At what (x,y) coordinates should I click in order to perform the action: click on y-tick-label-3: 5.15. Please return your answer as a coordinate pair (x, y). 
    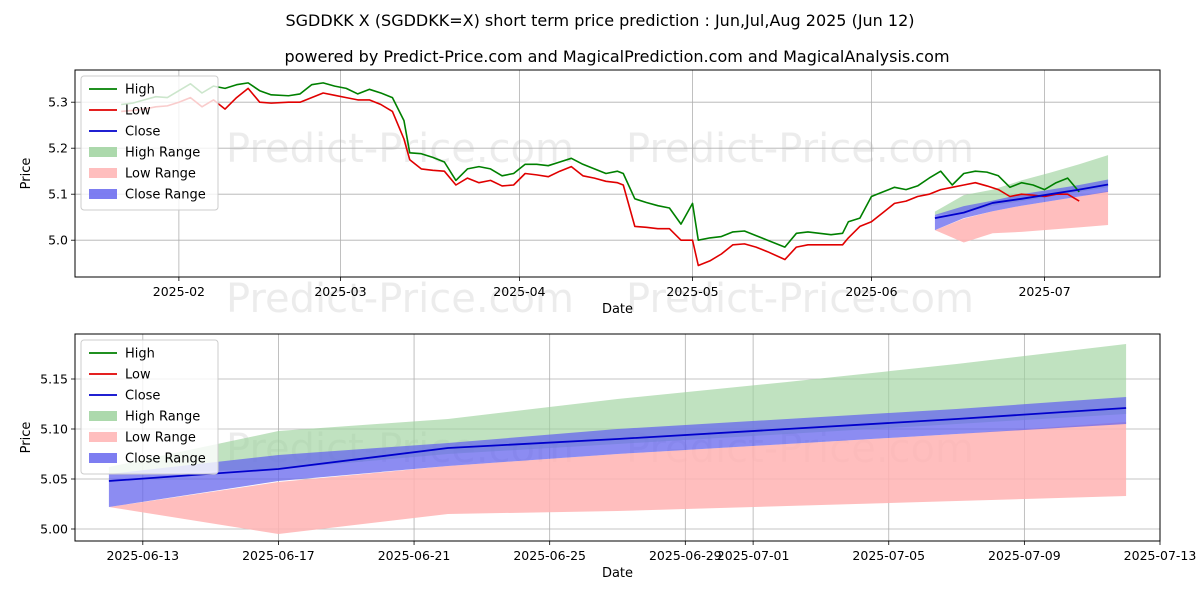
    Looking at the image, I should click on (54, 379).